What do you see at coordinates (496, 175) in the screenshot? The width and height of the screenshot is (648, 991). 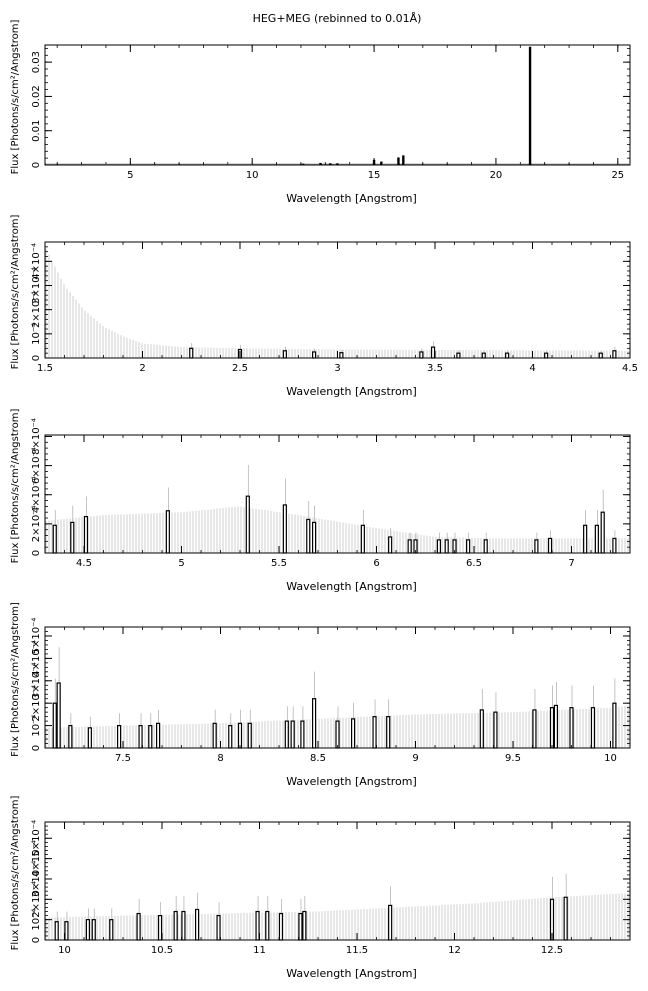 I see `x-tick-label: 20` at bounding box center [496, 175].